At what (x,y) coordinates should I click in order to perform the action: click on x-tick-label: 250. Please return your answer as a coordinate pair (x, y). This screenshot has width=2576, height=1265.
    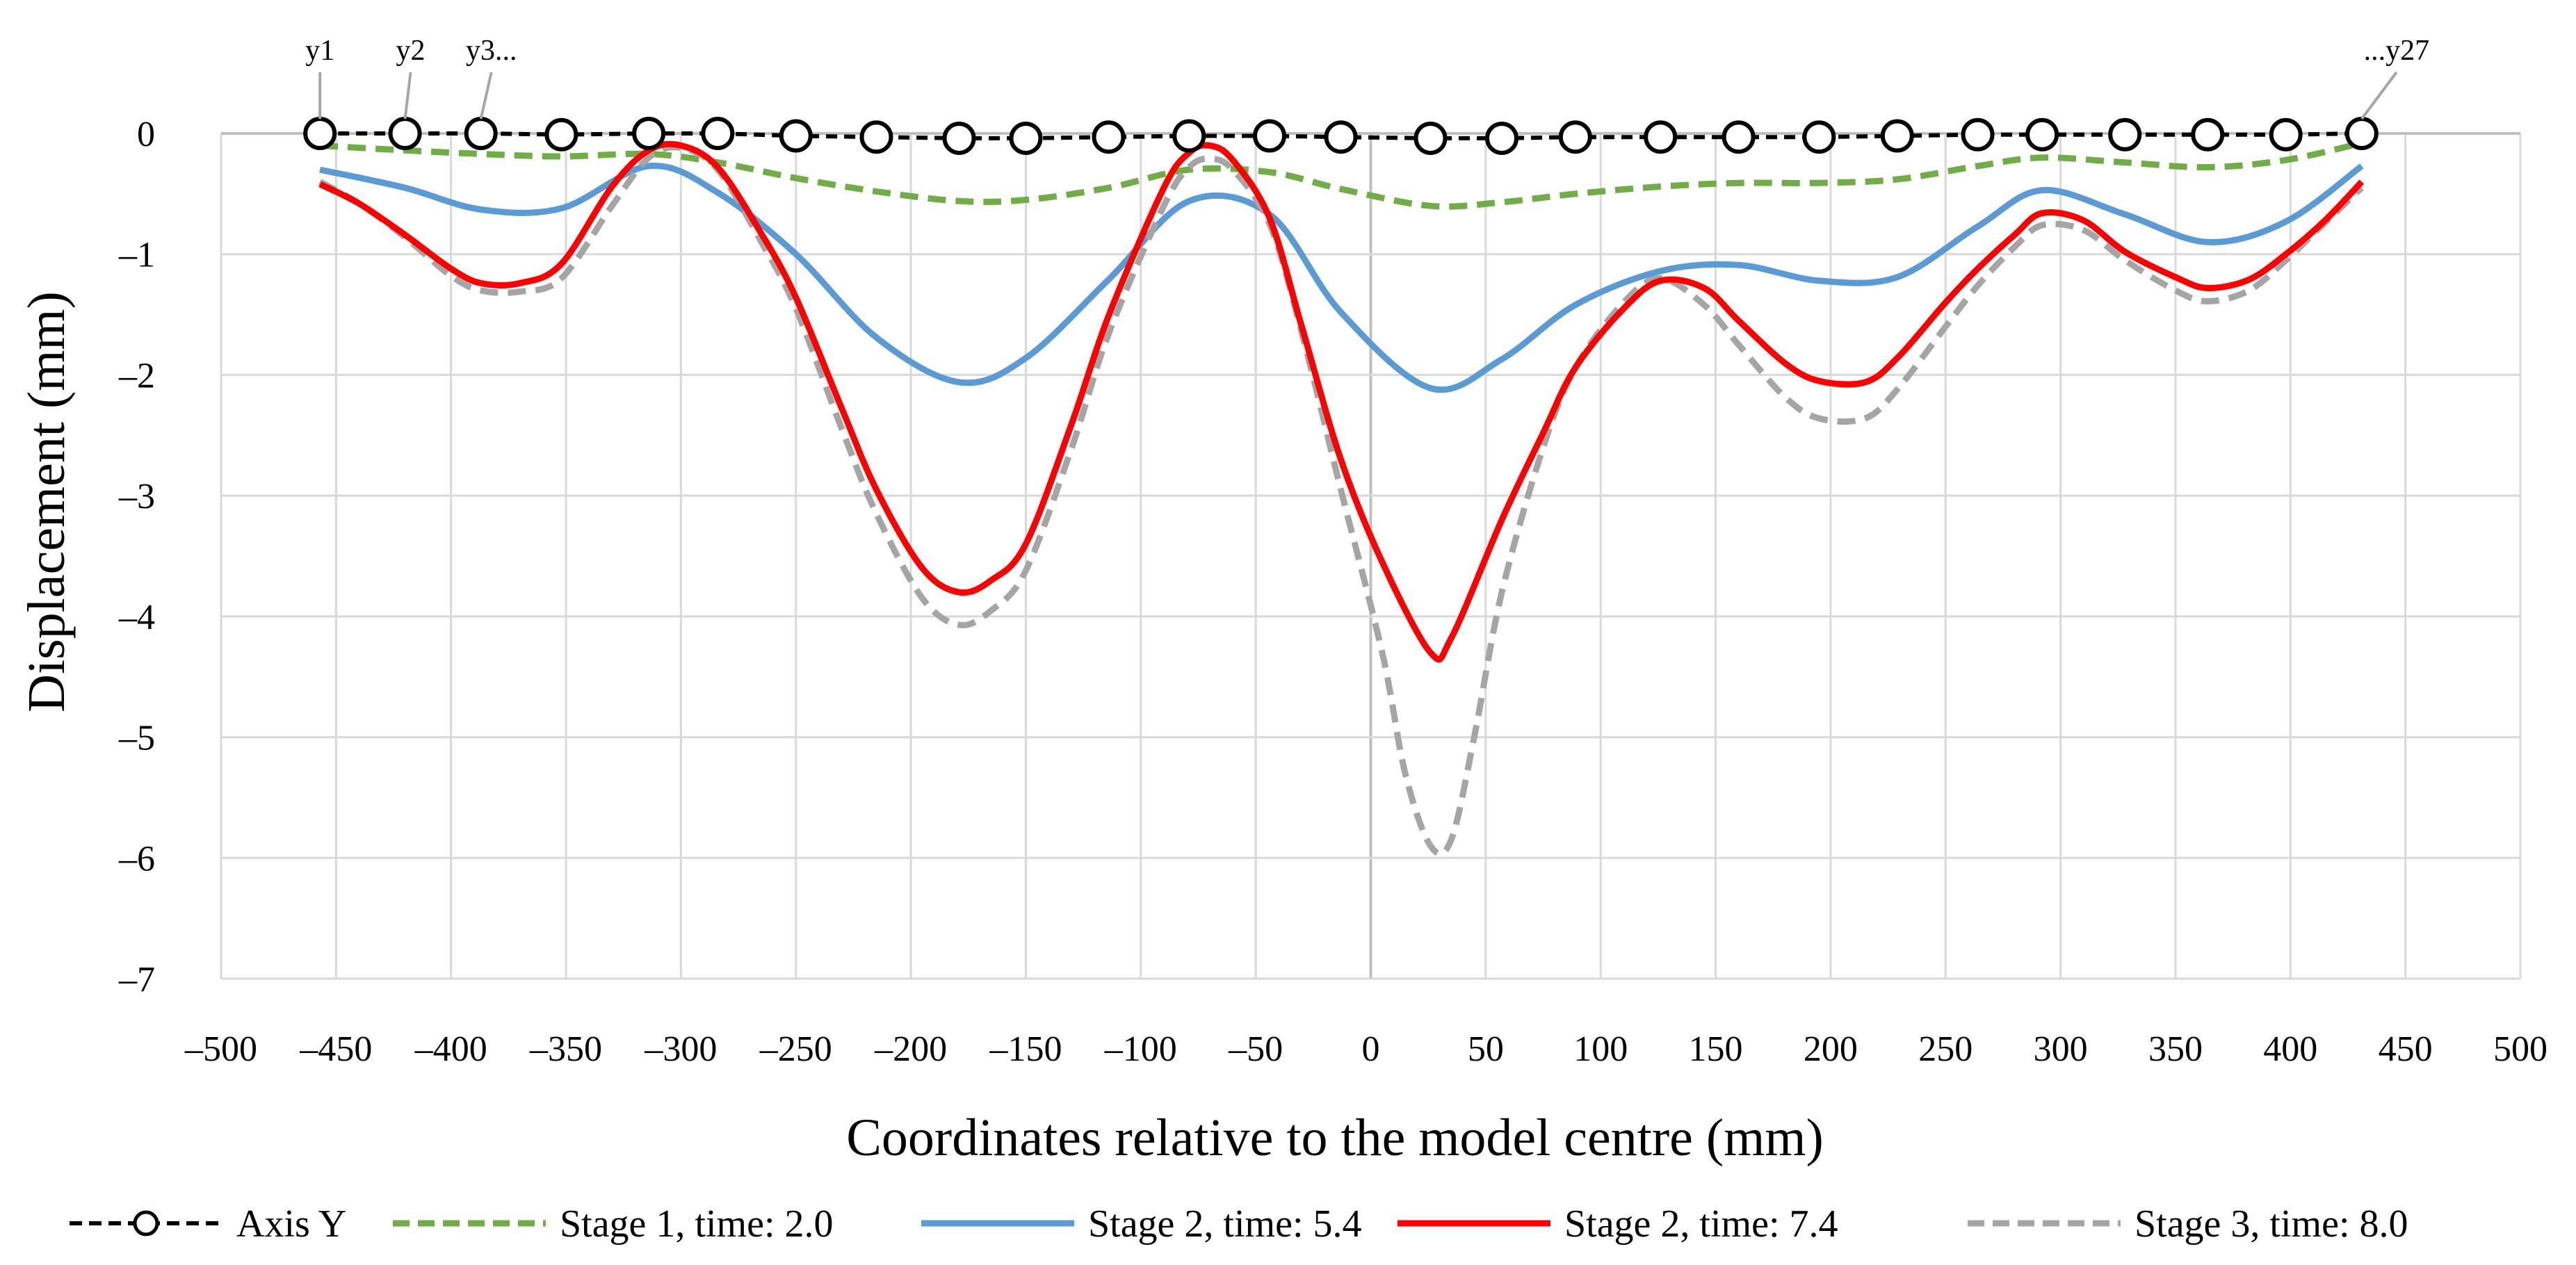
    Looking at the image, I should click on (1945, 1049).